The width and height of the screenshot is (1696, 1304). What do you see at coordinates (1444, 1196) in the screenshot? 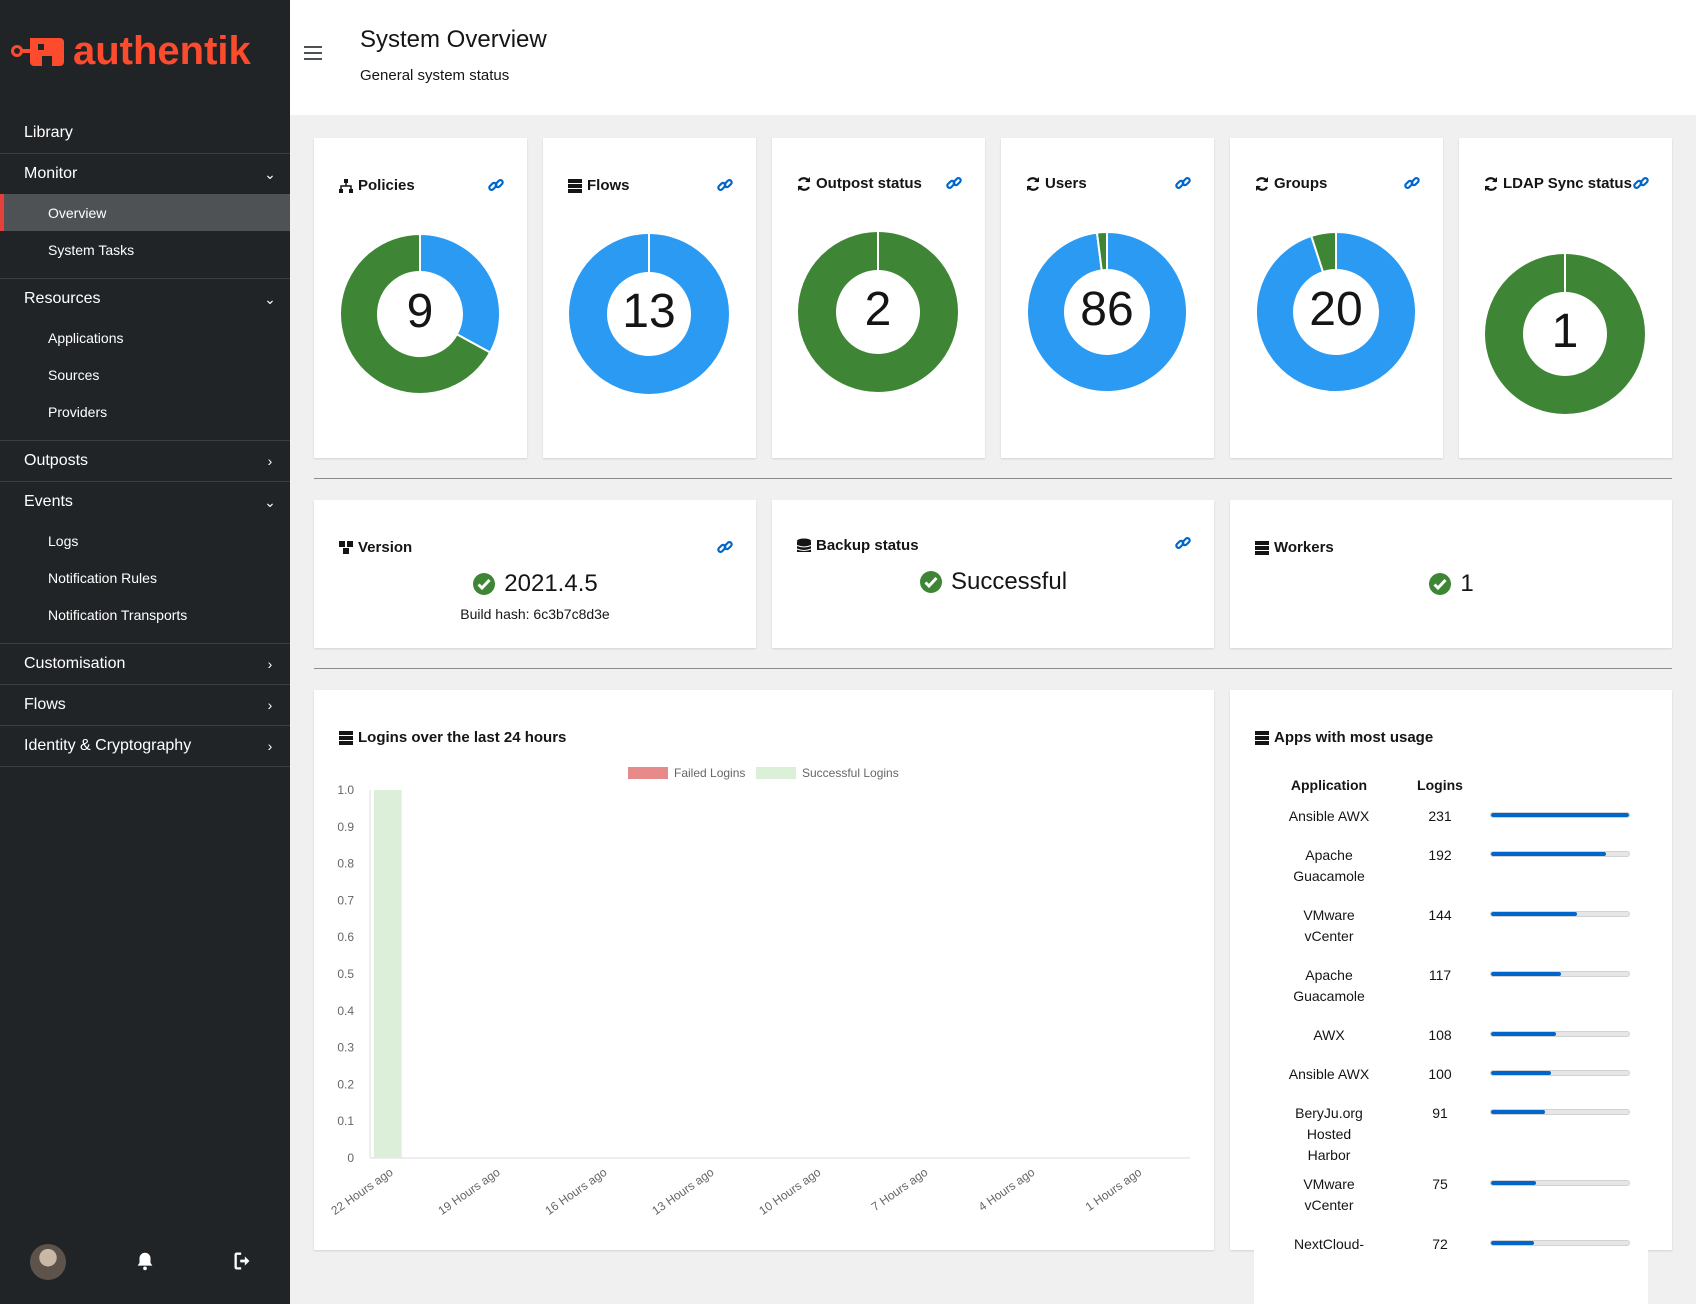
I see `table-row: VMware vCenter 75` at bounding box center [1444, 1196].